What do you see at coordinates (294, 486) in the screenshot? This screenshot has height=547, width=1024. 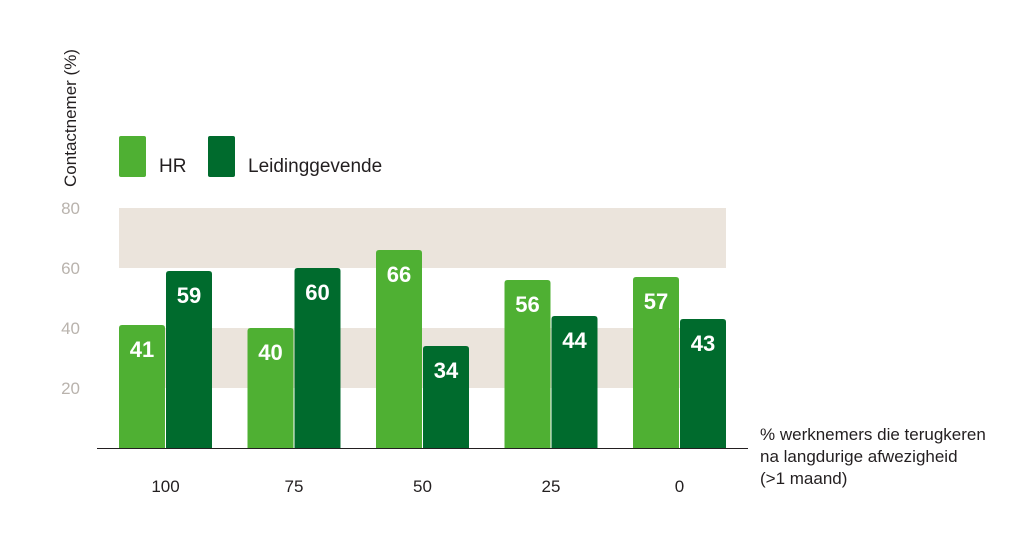 I see `x-tick-label: 75` at bounding box center [294, 486].